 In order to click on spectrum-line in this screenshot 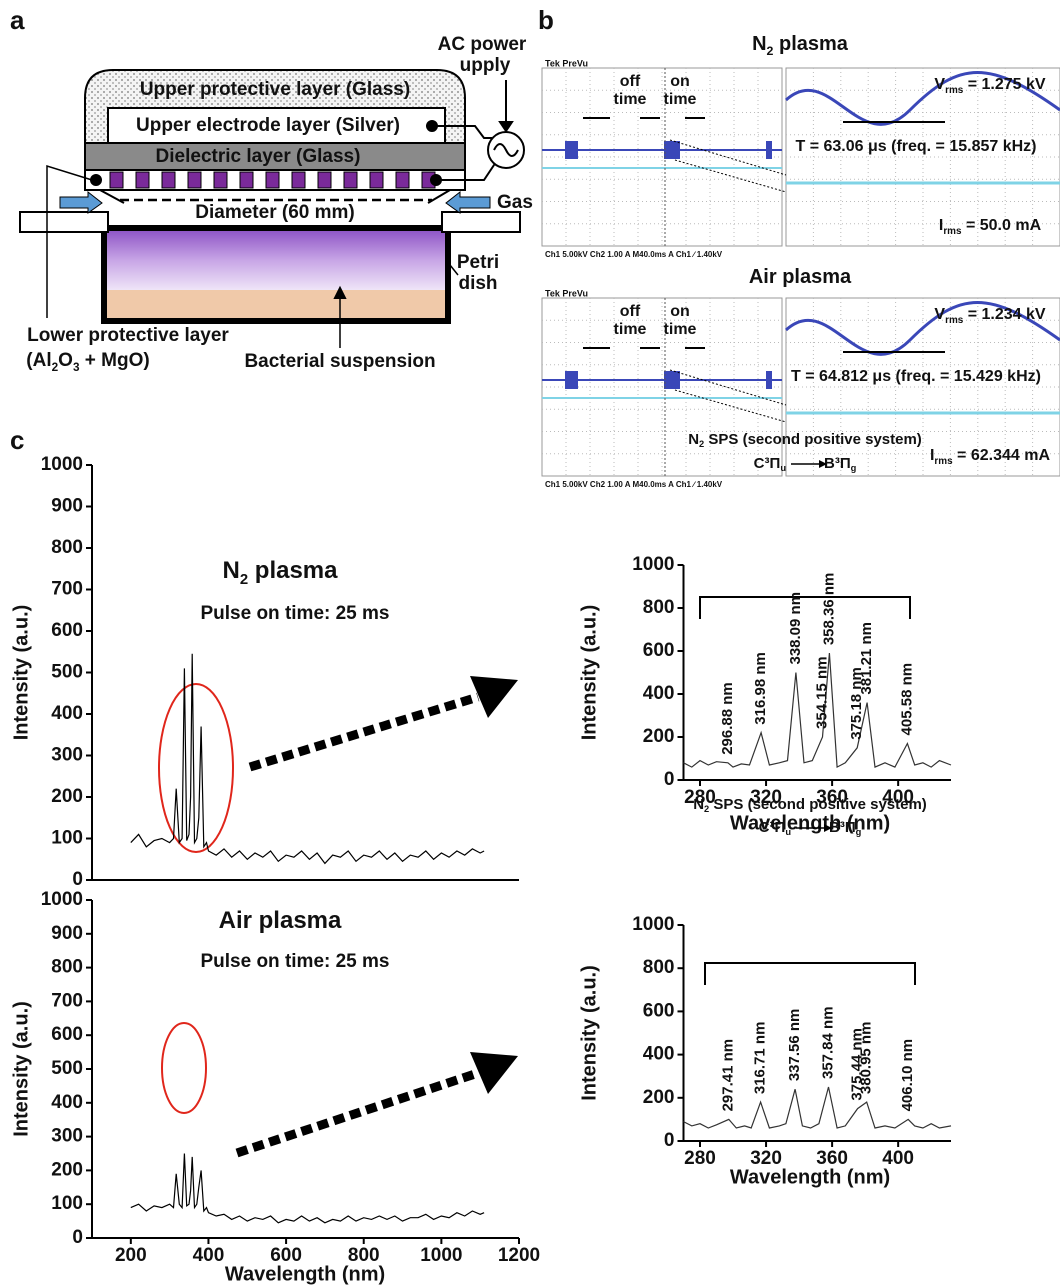, I will do `click(817, 1107)`.